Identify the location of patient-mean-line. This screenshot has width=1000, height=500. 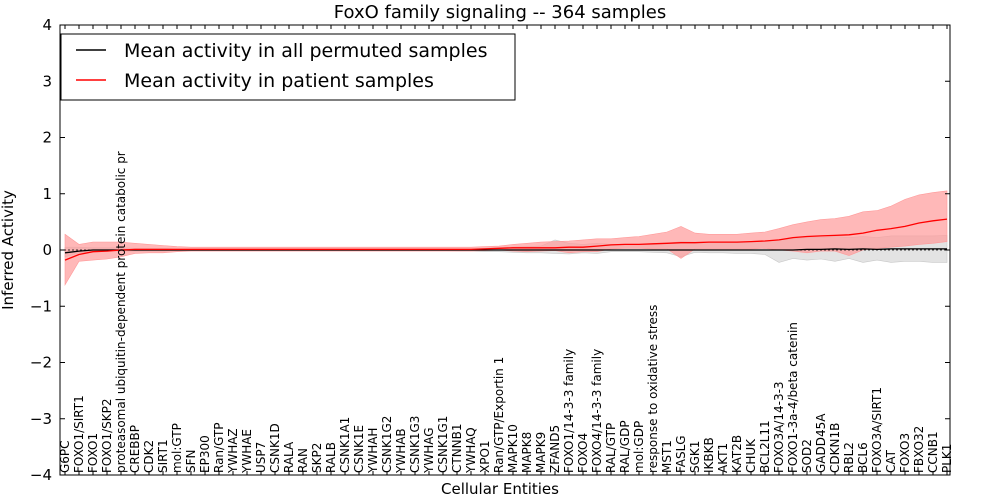
(506, 239).